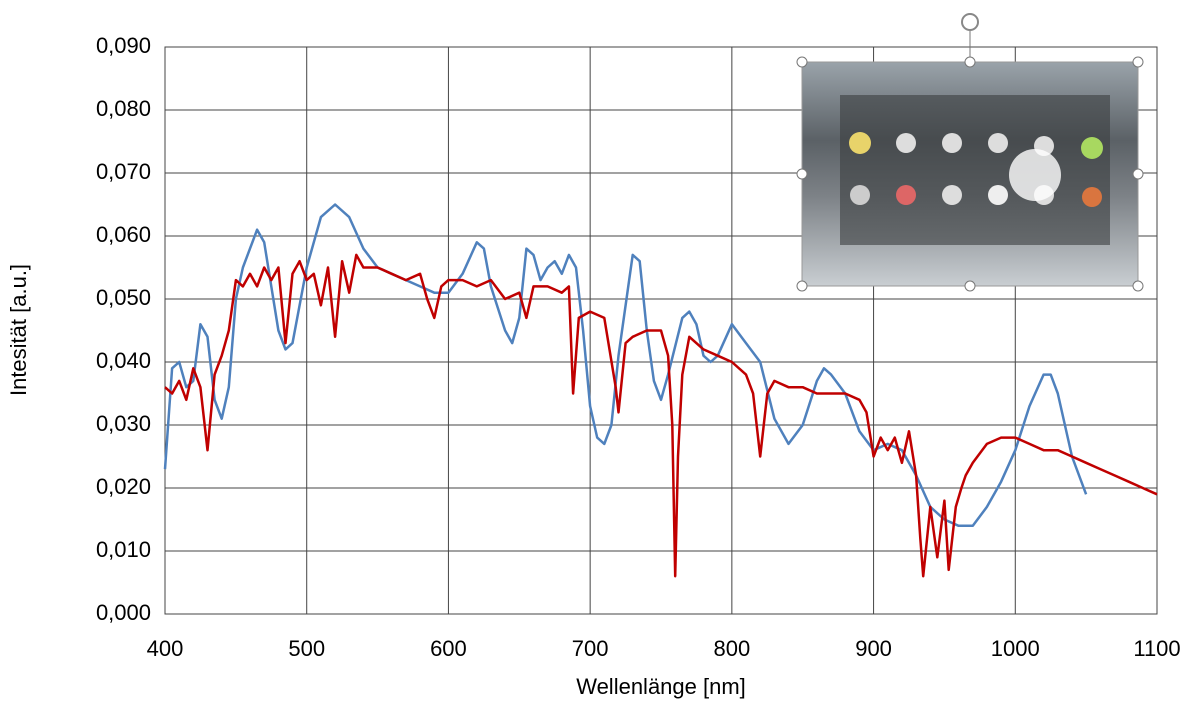  I want to click on x-tick-label: 1000, so click(1015, 648).